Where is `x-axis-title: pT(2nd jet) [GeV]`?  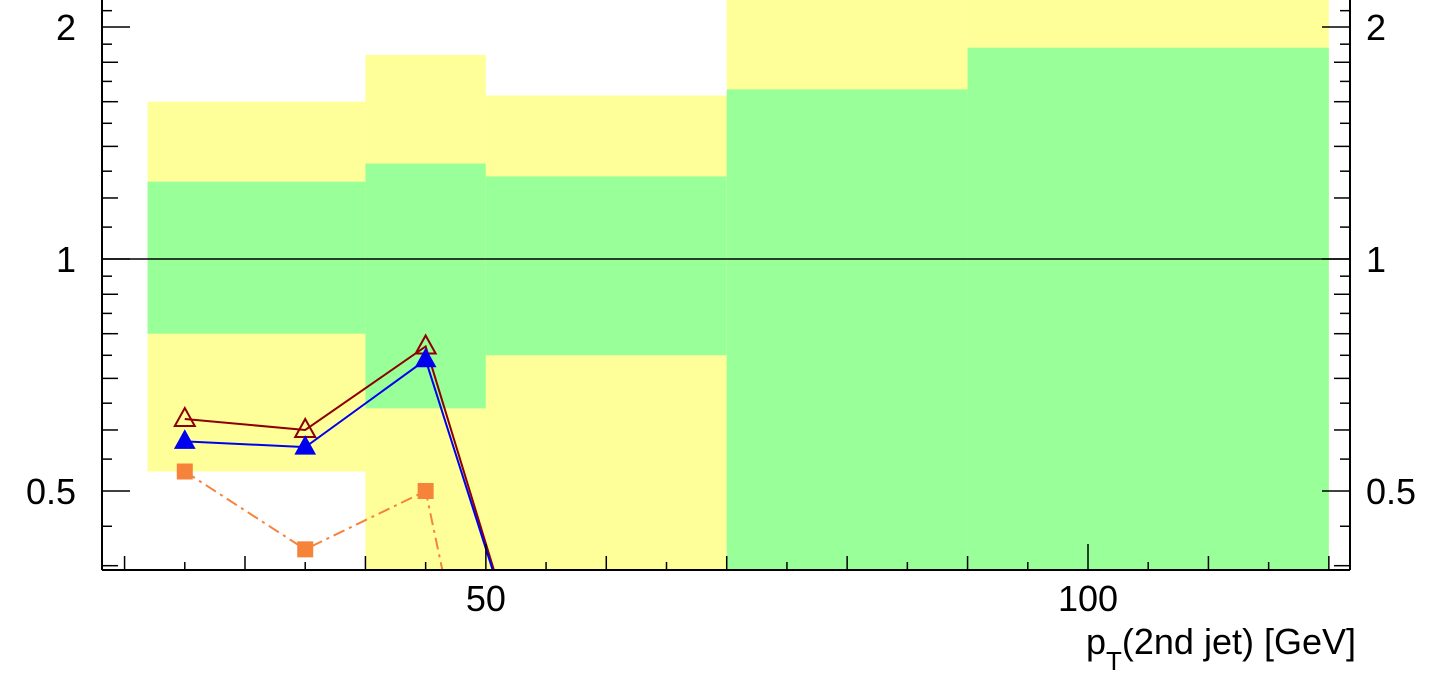 x-axis-title: pT(2nd jet) [GeV] is located at coordinates (1221, 648).